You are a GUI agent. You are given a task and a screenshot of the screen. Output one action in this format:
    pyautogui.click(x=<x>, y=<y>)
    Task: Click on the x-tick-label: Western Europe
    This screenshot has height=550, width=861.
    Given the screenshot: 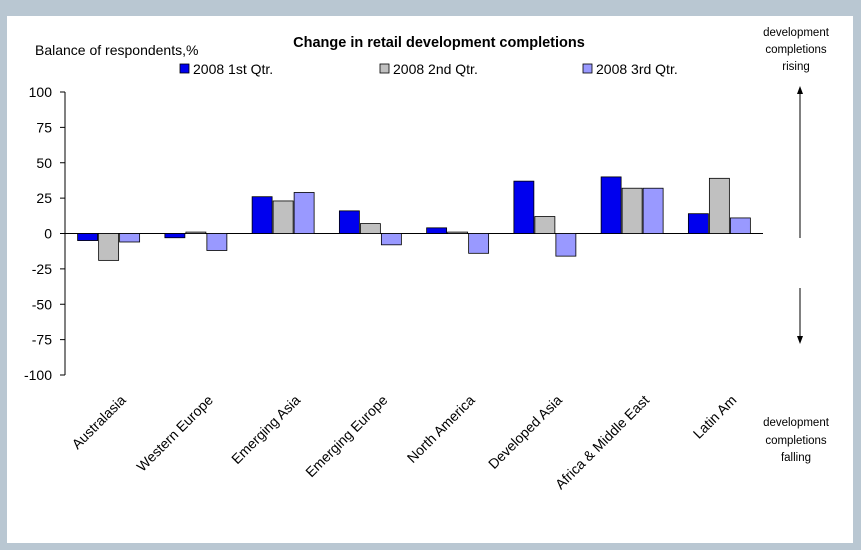 What is the action you would take?
    pyautogui.click(x=174, y=433)
    